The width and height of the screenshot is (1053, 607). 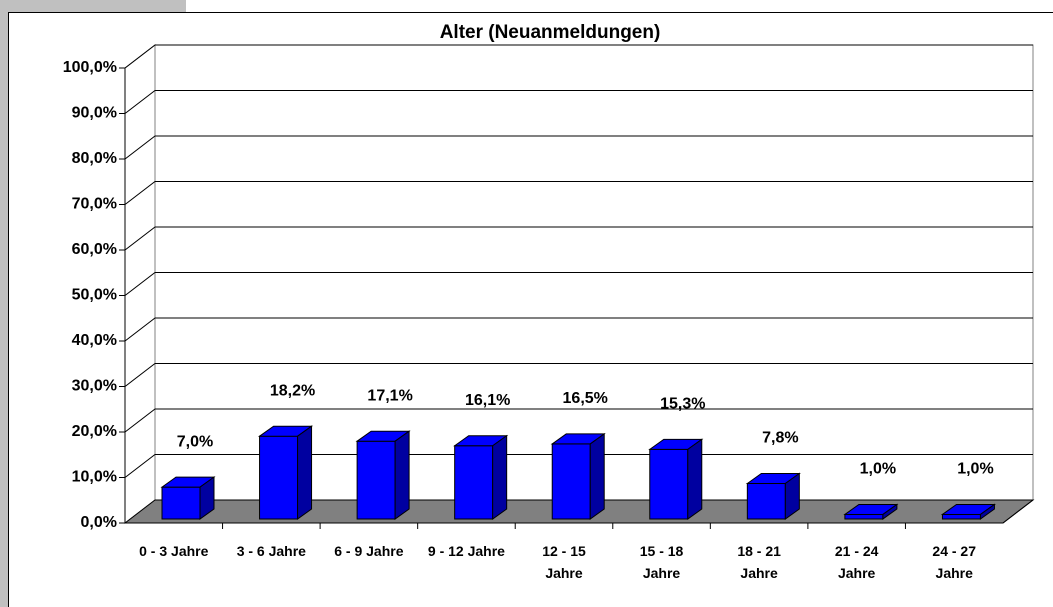 I want to click on x-tick-label: 21 - 24 Jahre, so click(x=856, y=562).